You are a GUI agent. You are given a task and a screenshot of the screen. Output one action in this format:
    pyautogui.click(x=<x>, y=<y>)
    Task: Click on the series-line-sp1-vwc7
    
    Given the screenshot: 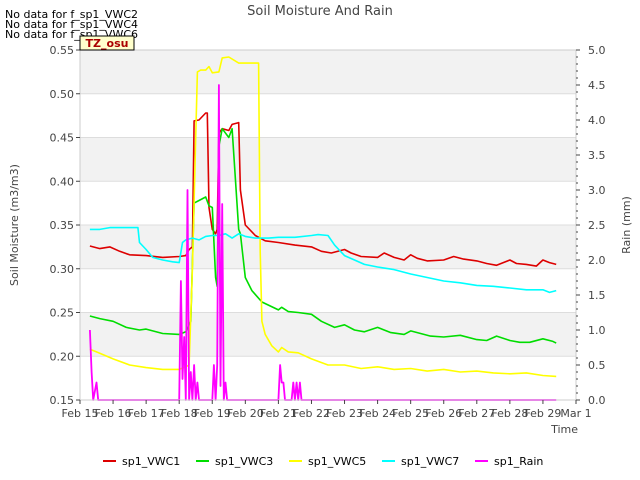 What is the action you would take?
    pyautogui.click(x=323, y=260)
    